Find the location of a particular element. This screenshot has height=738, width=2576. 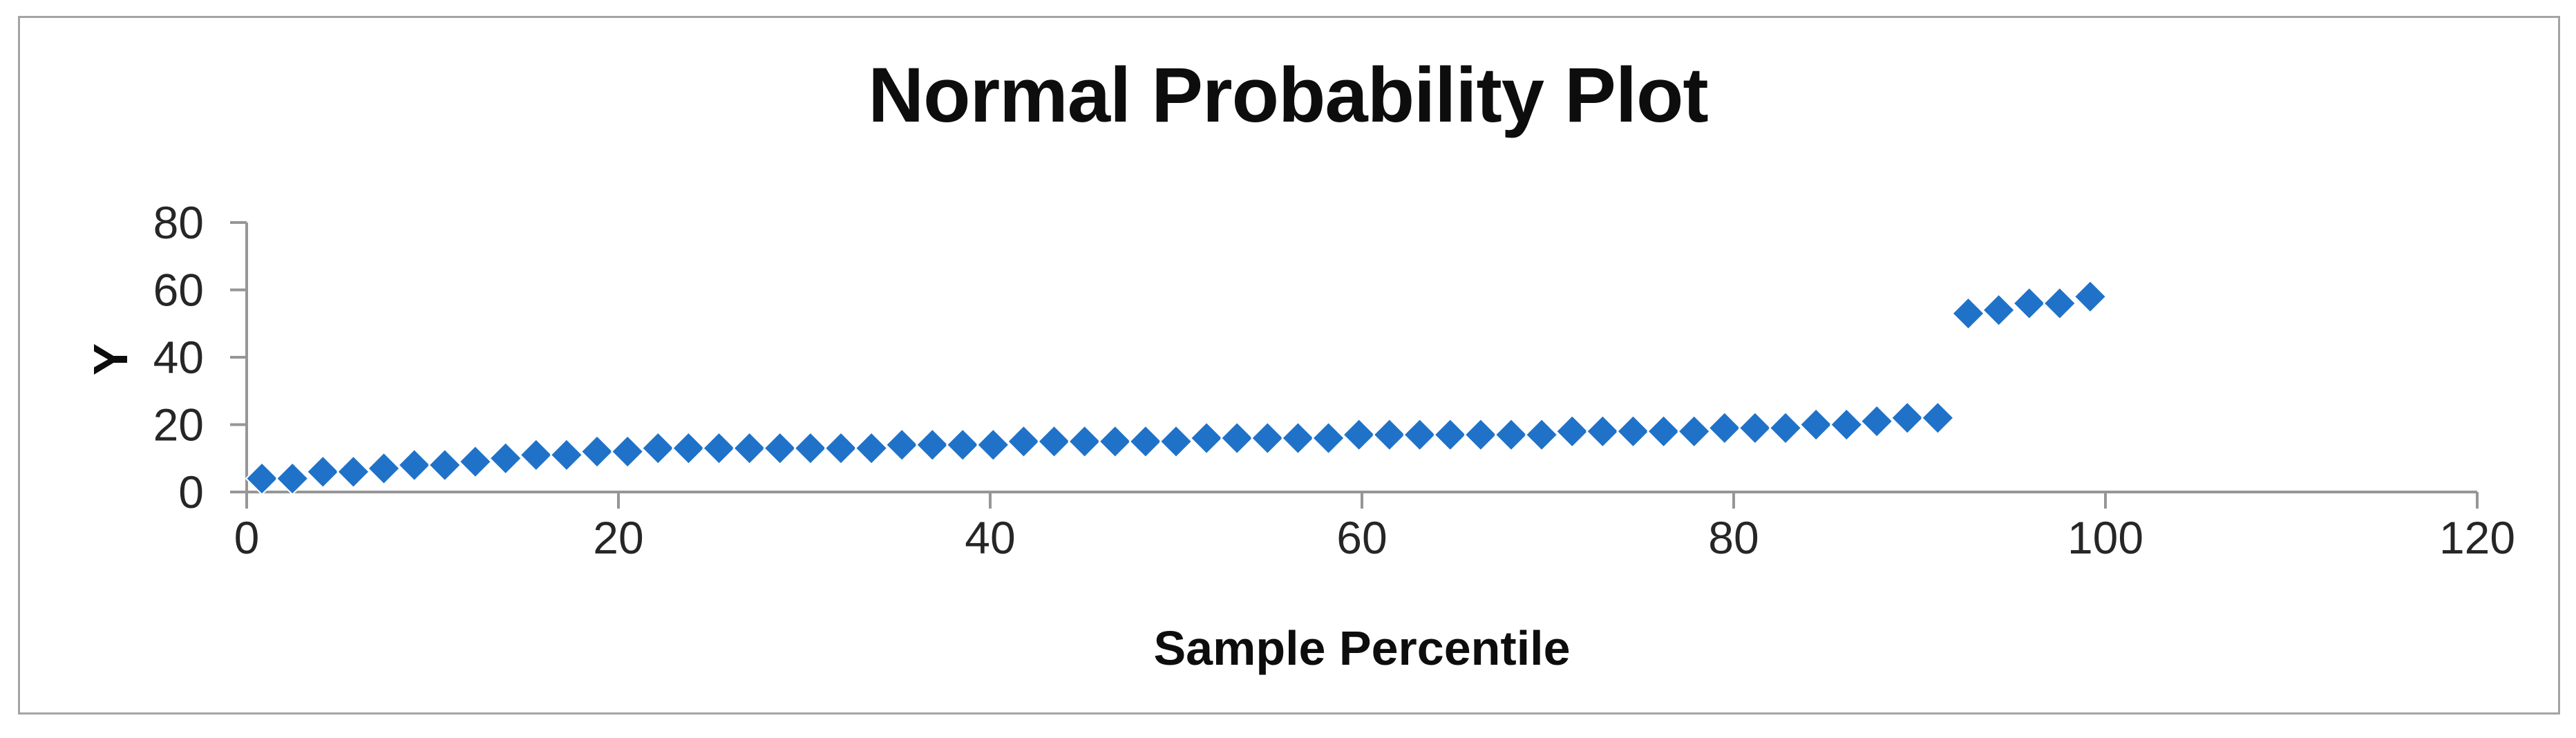

chart-title: Normal Probability Plot is located at coordinates (1288, 95).